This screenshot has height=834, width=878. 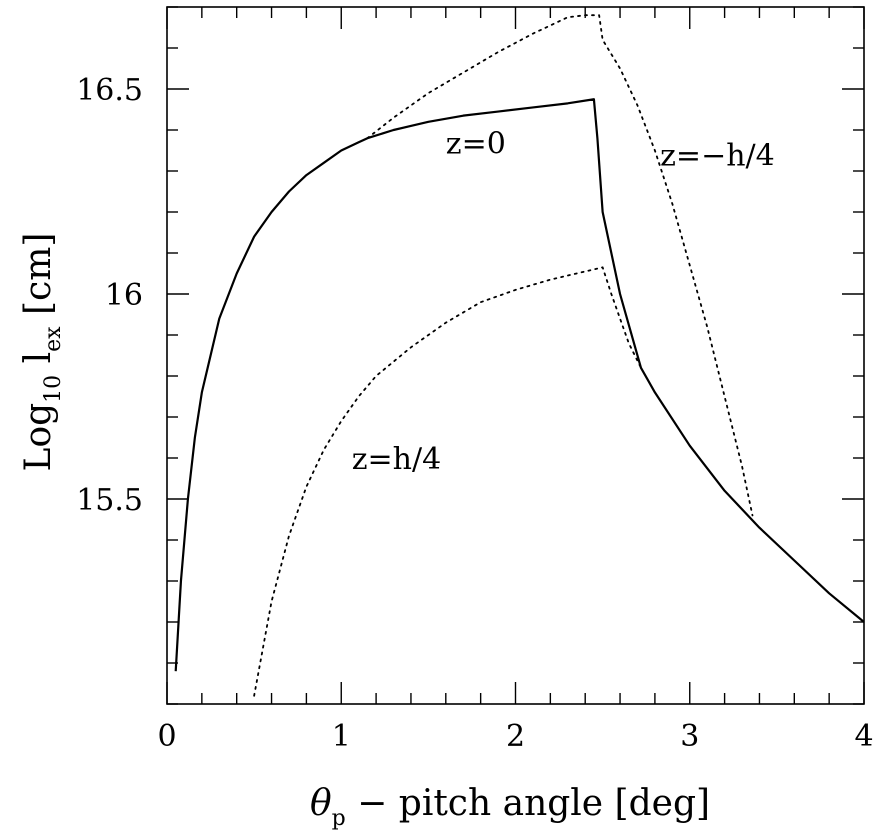 I want to click on x-axis-label-symbol: θ, so click(x=321, y=803).